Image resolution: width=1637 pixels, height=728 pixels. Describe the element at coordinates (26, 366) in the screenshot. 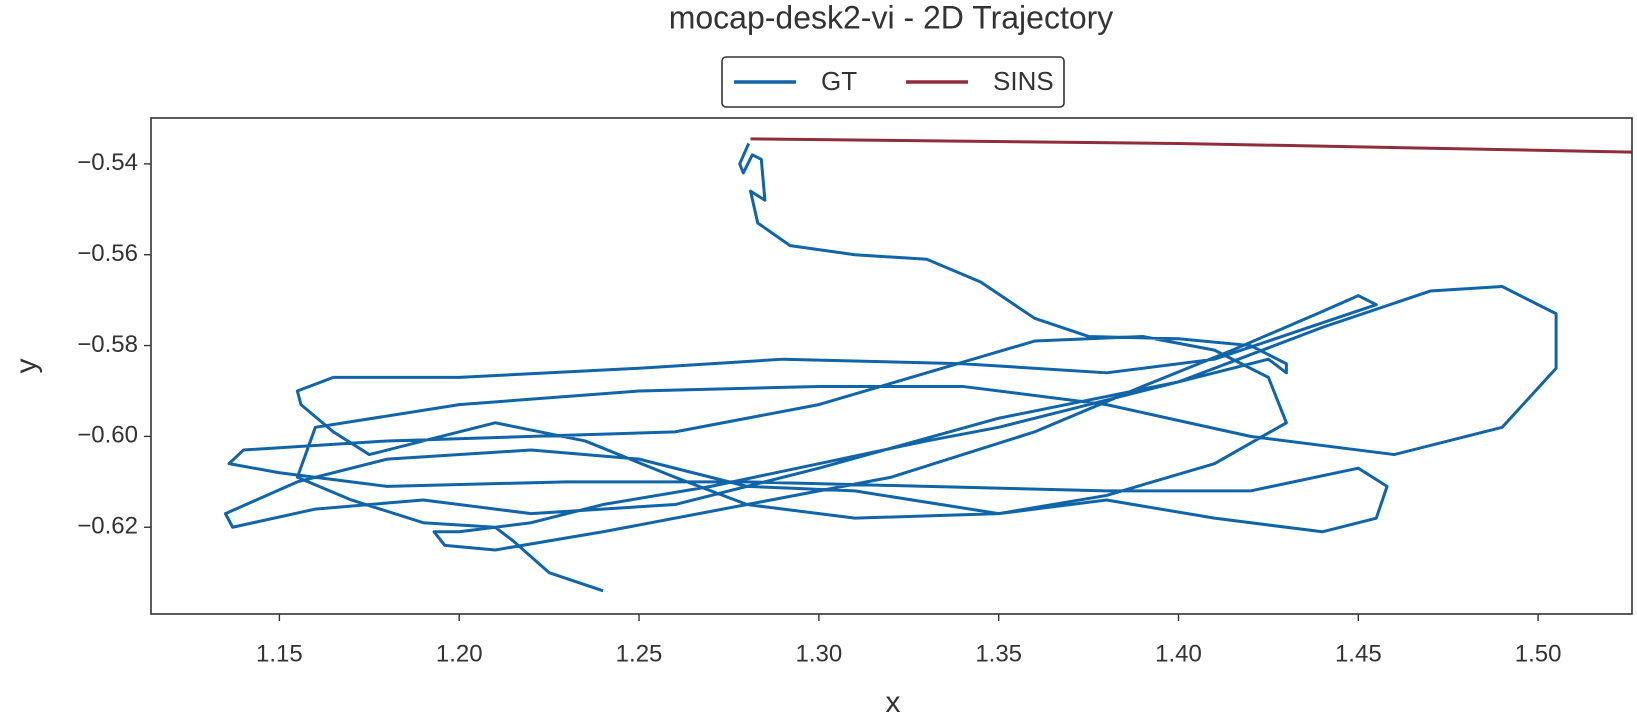

I see `y-axis-label: y` at that location.